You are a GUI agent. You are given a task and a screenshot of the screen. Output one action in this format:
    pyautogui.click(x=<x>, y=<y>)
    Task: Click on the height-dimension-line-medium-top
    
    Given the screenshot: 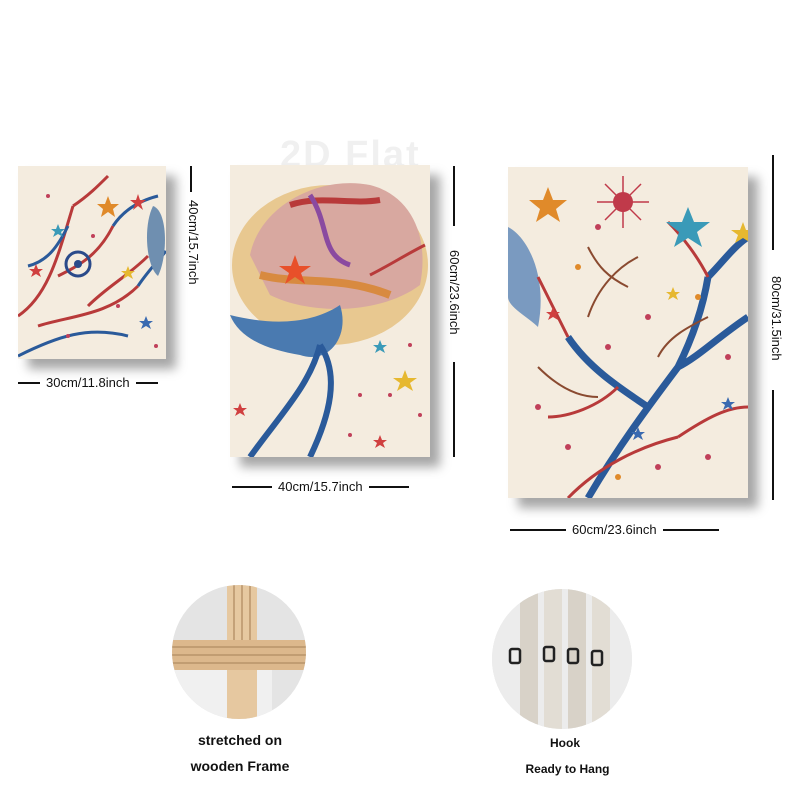 What is the action you would take?
    pyautogui.click(x=454, y=196)
    